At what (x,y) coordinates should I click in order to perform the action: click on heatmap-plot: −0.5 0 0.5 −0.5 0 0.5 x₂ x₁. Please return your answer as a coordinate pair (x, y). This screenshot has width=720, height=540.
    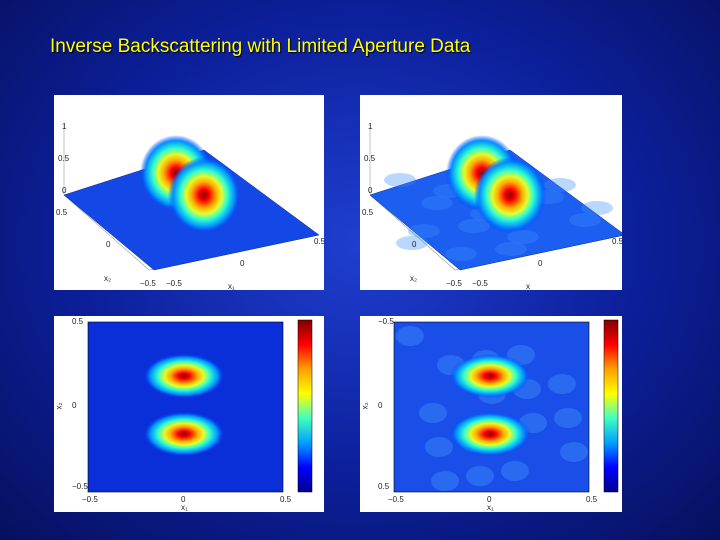
    Looking at the image, I should click on (491, 414).